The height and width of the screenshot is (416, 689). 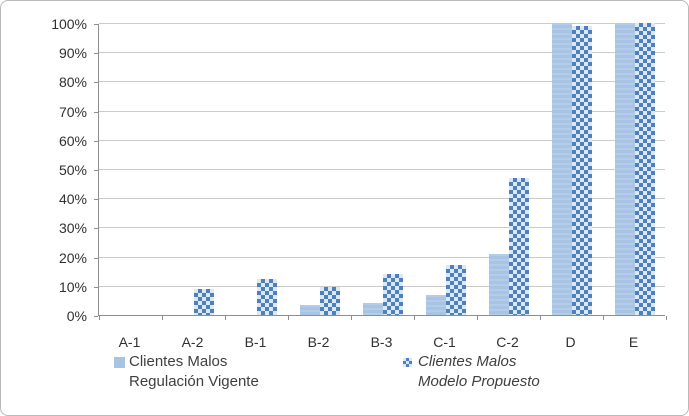 What do you see at coordinates (633, 342) in the screenshot?
I see `x-tick-label: E` at bounding box center [633, 342].